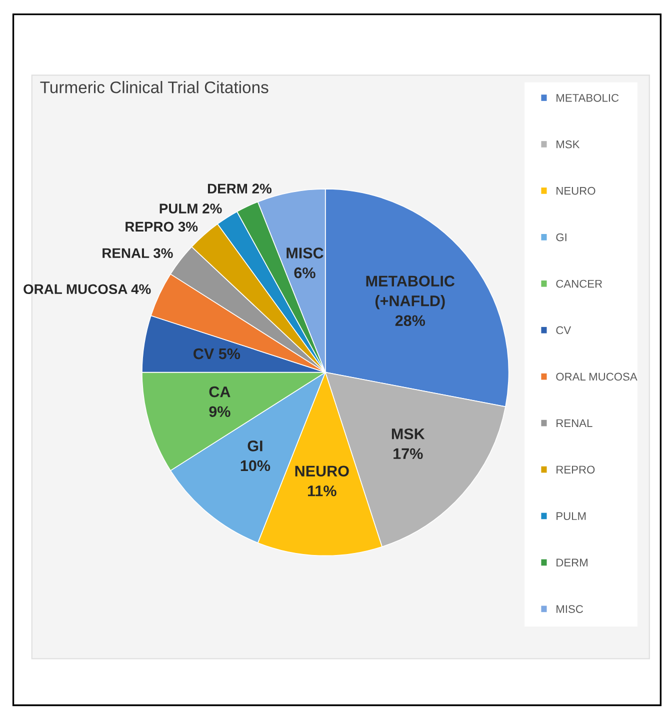 This screenshot has height=716, width=664. What do you see at coordinates (154, 87) in the screenshot?
I see `chart-title: Turmeric Clinical Trial Citations` at bounding box center [154, 87].